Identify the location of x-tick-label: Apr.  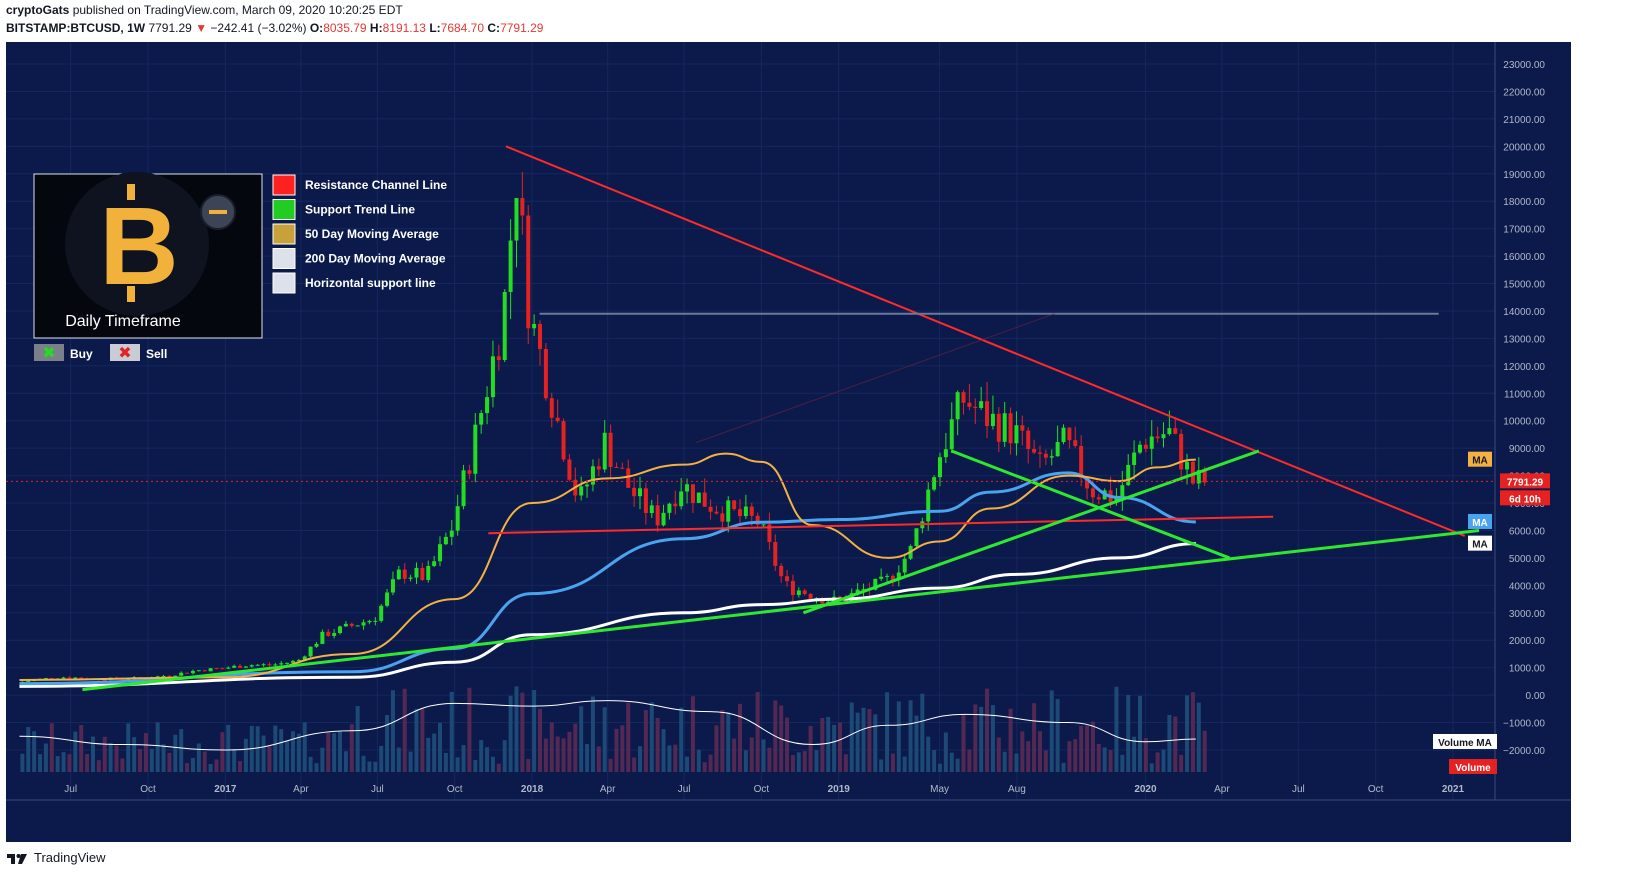
(301, 789).